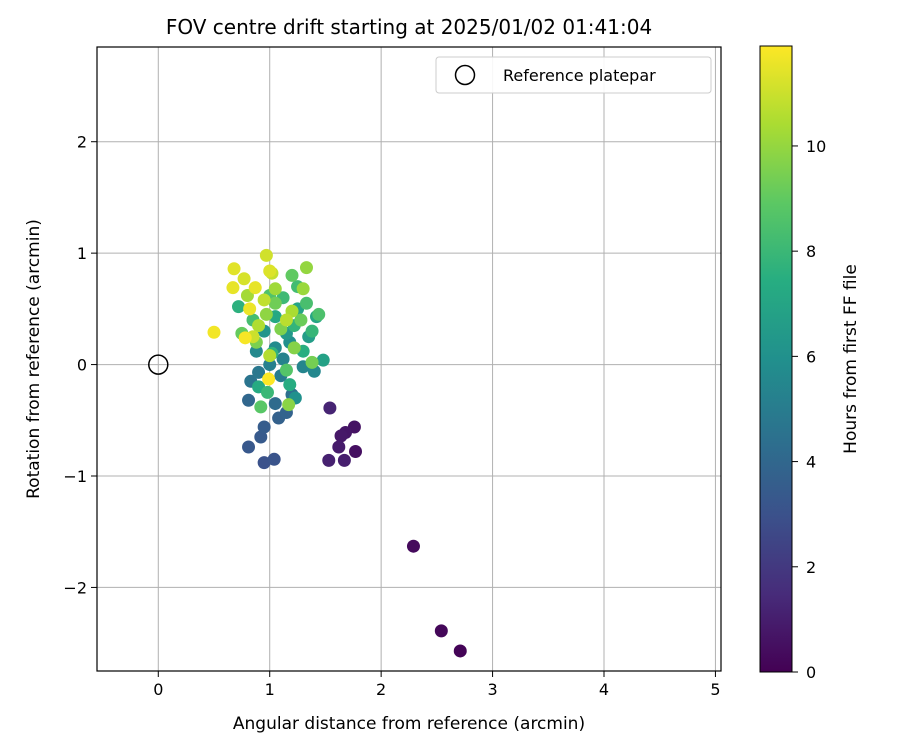 The height and width of the screenshot is (750, 900). I want to click on x-tick-label: 4, so click(604, 689).